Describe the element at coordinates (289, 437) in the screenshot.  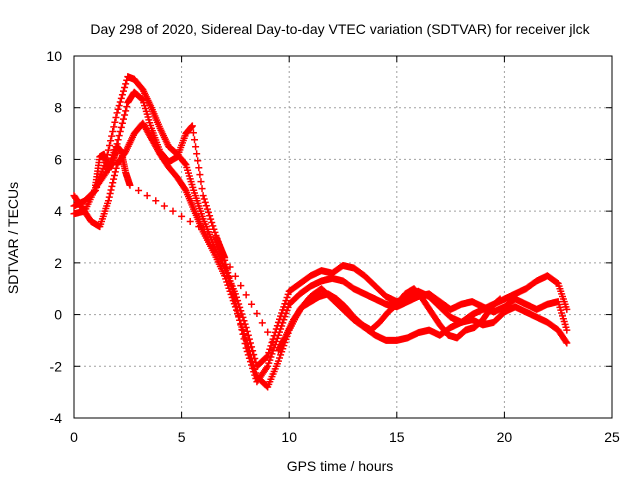
I see `x-tick-label: 10` at that location.